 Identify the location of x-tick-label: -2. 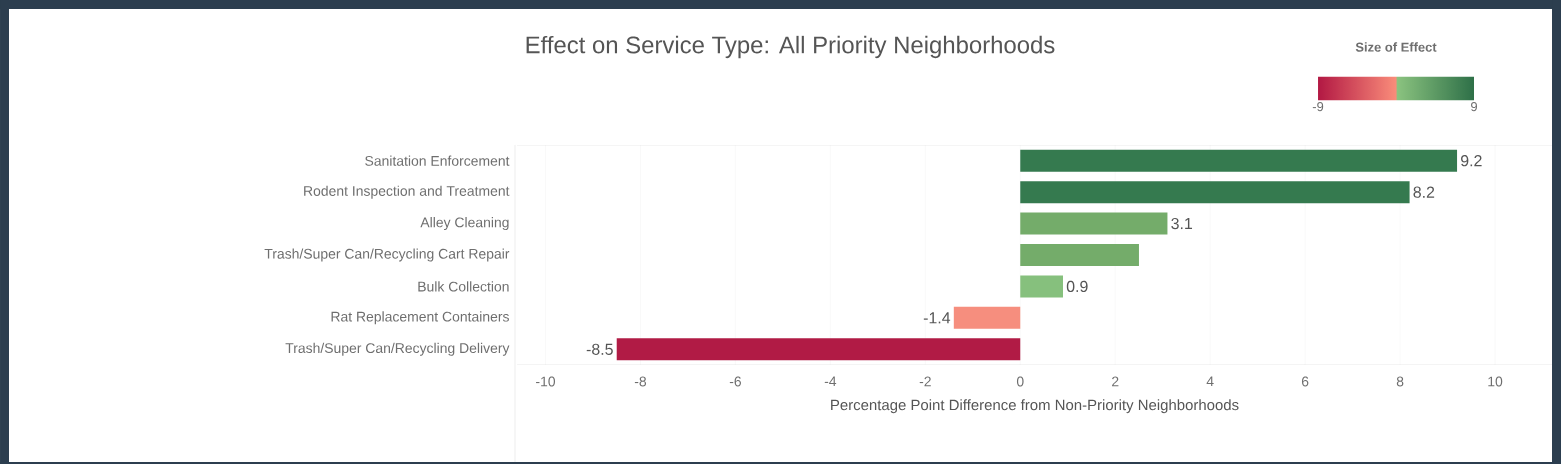
(925, 381).